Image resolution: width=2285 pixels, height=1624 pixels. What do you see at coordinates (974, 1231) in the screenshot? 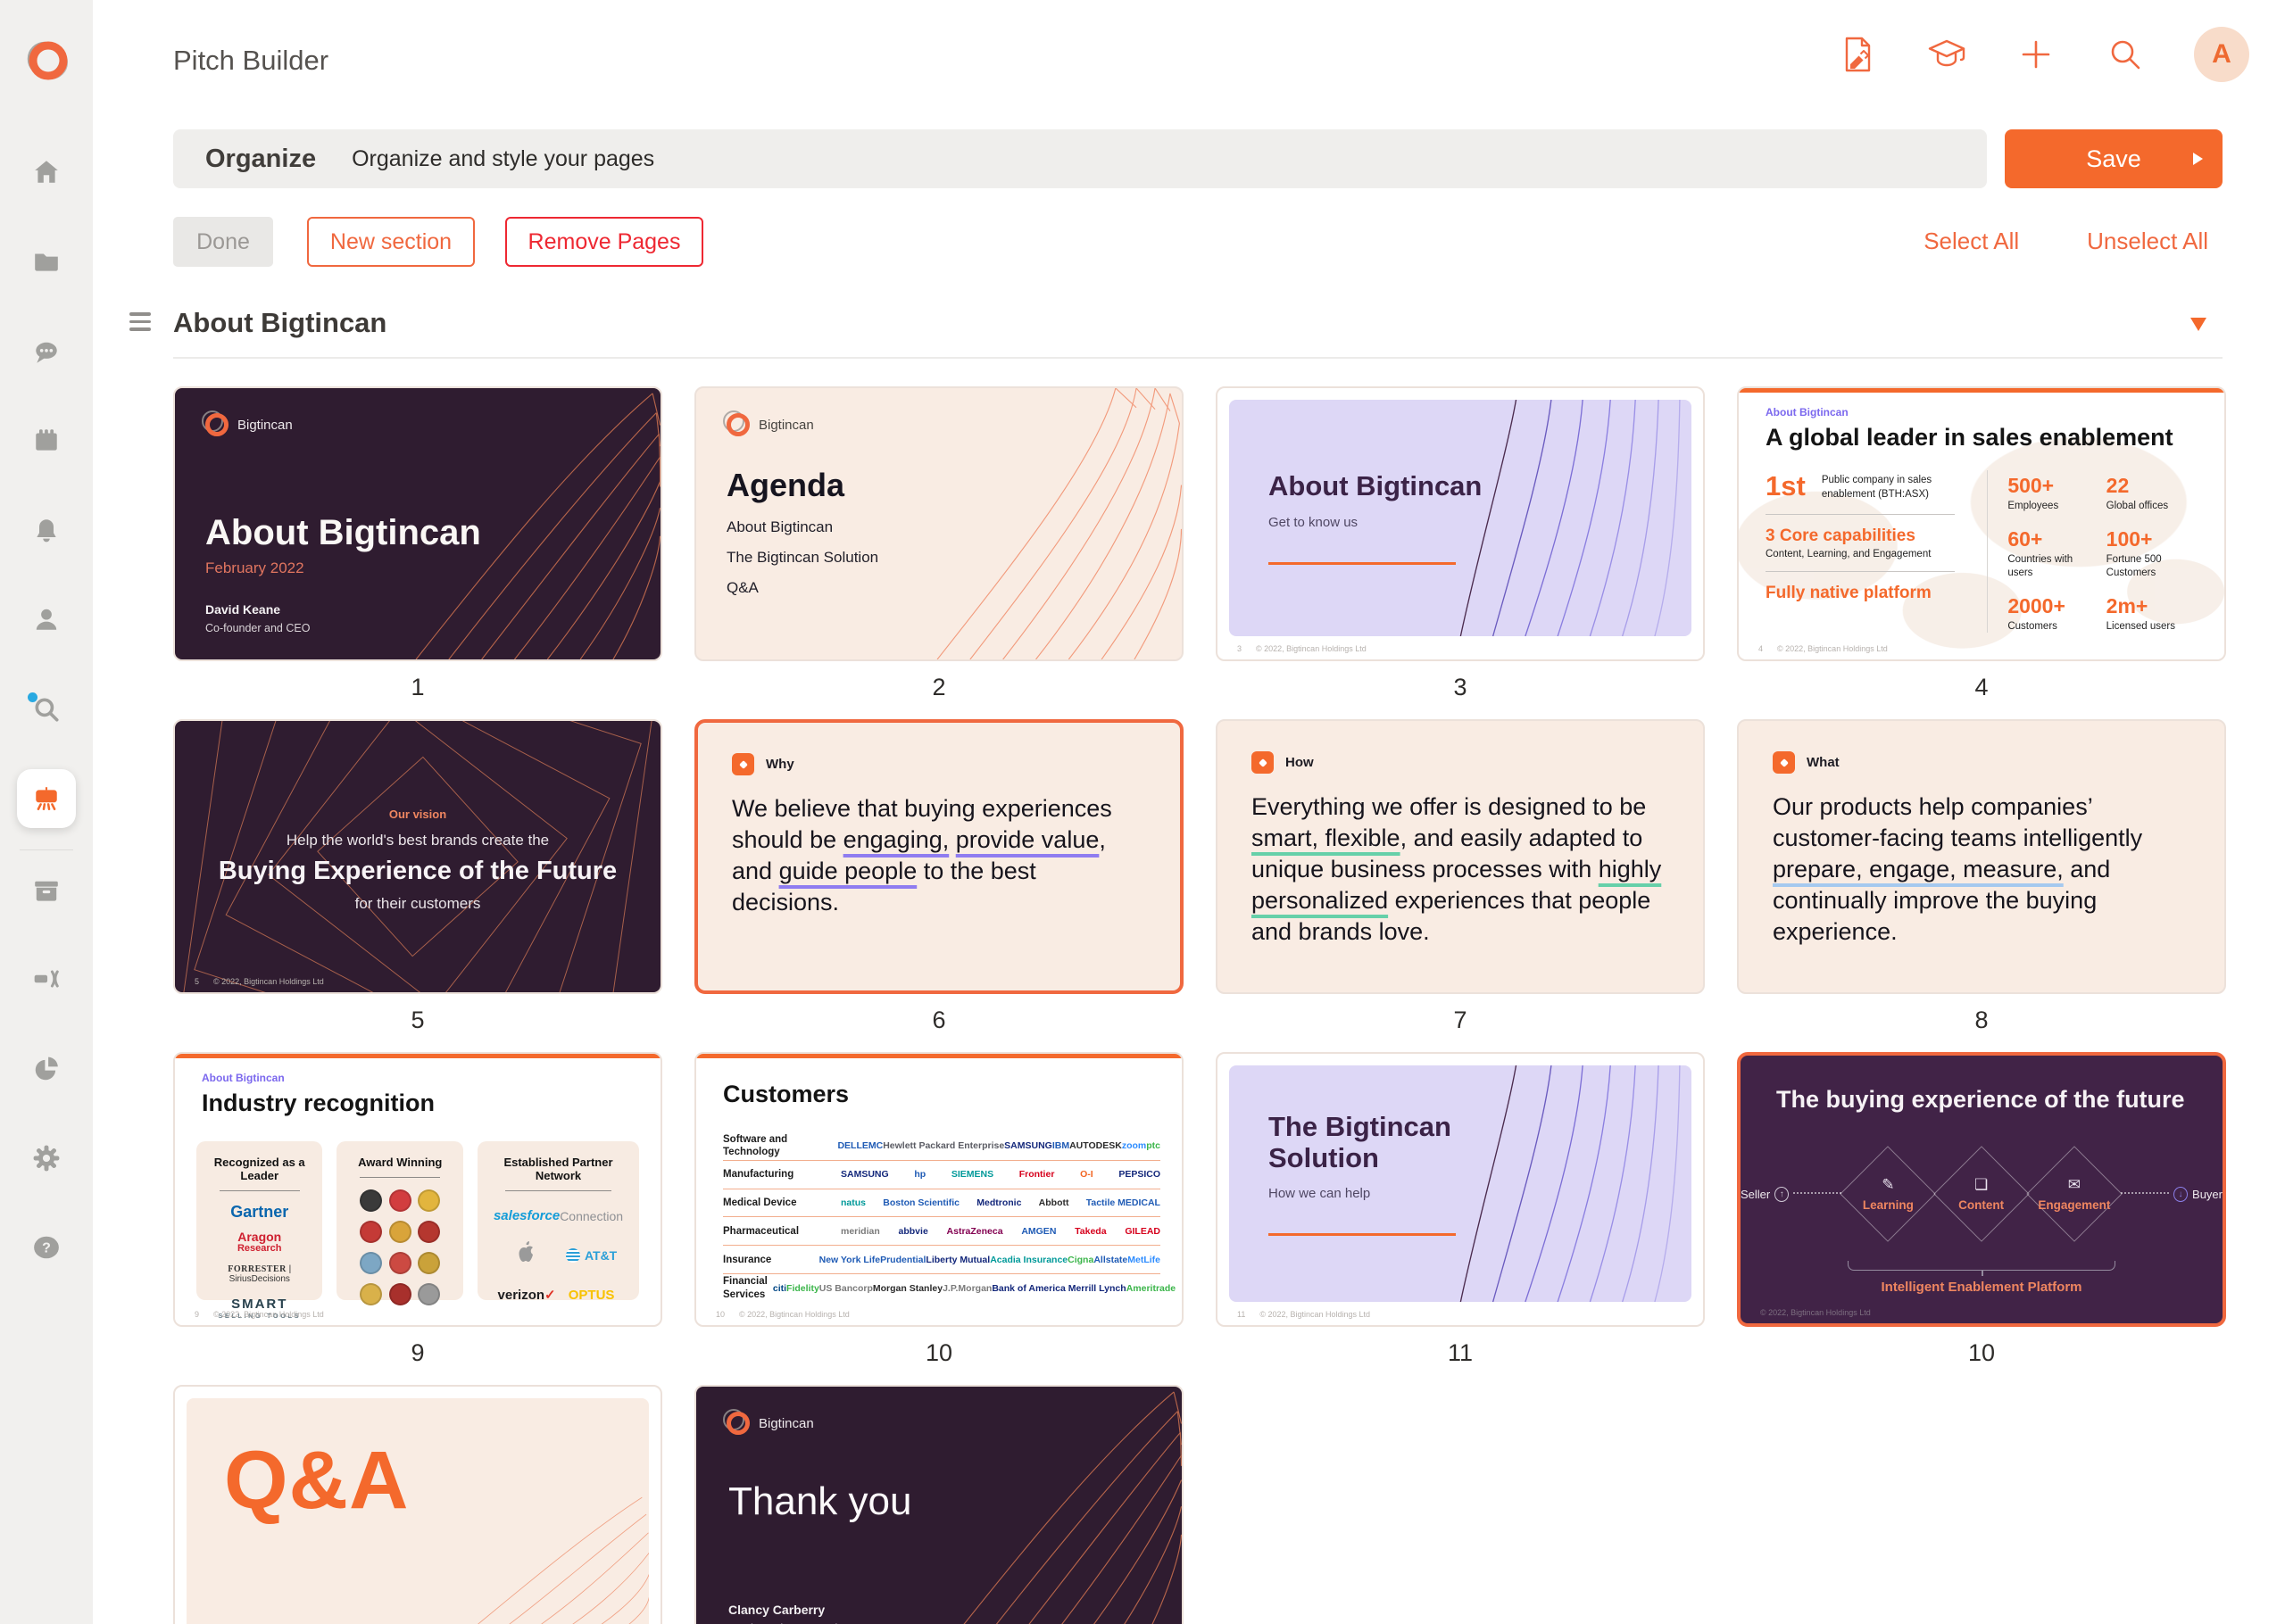
I see `astrazeneca-logo: AstraZeneca` at bounding box center [974, 1231].